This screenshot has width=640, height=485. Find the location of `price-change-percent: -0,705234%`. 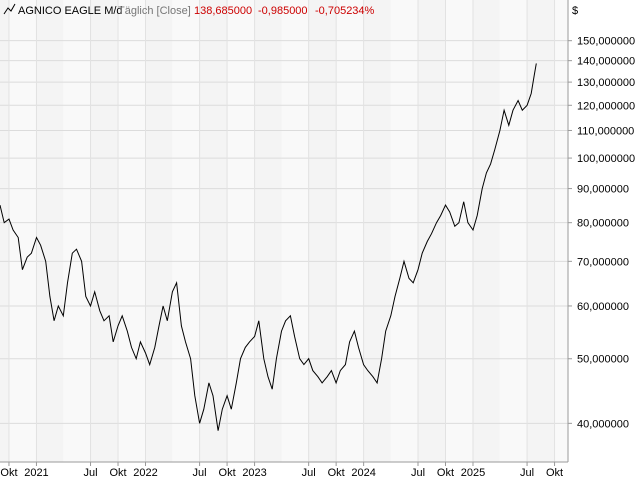

price-change-percent: -0,705234% is located at coordinates (345, 11).